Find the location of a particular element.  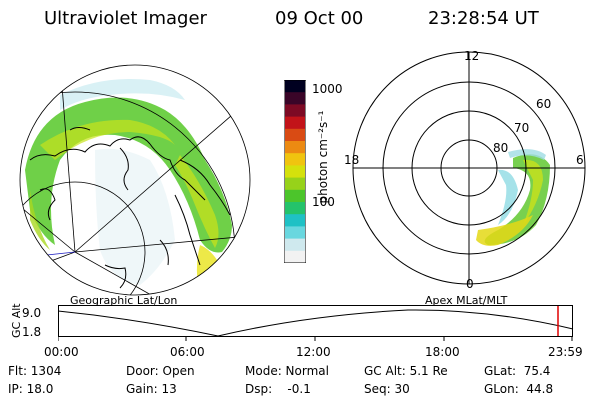

lat-label-60: 60 is located at coordinates (543, 104).